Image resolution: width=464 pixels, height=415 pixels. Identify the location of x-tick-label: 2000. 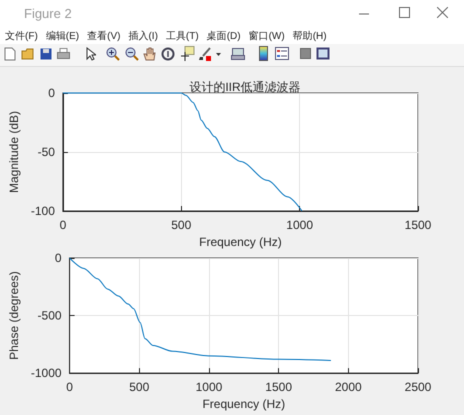
(348, 387).